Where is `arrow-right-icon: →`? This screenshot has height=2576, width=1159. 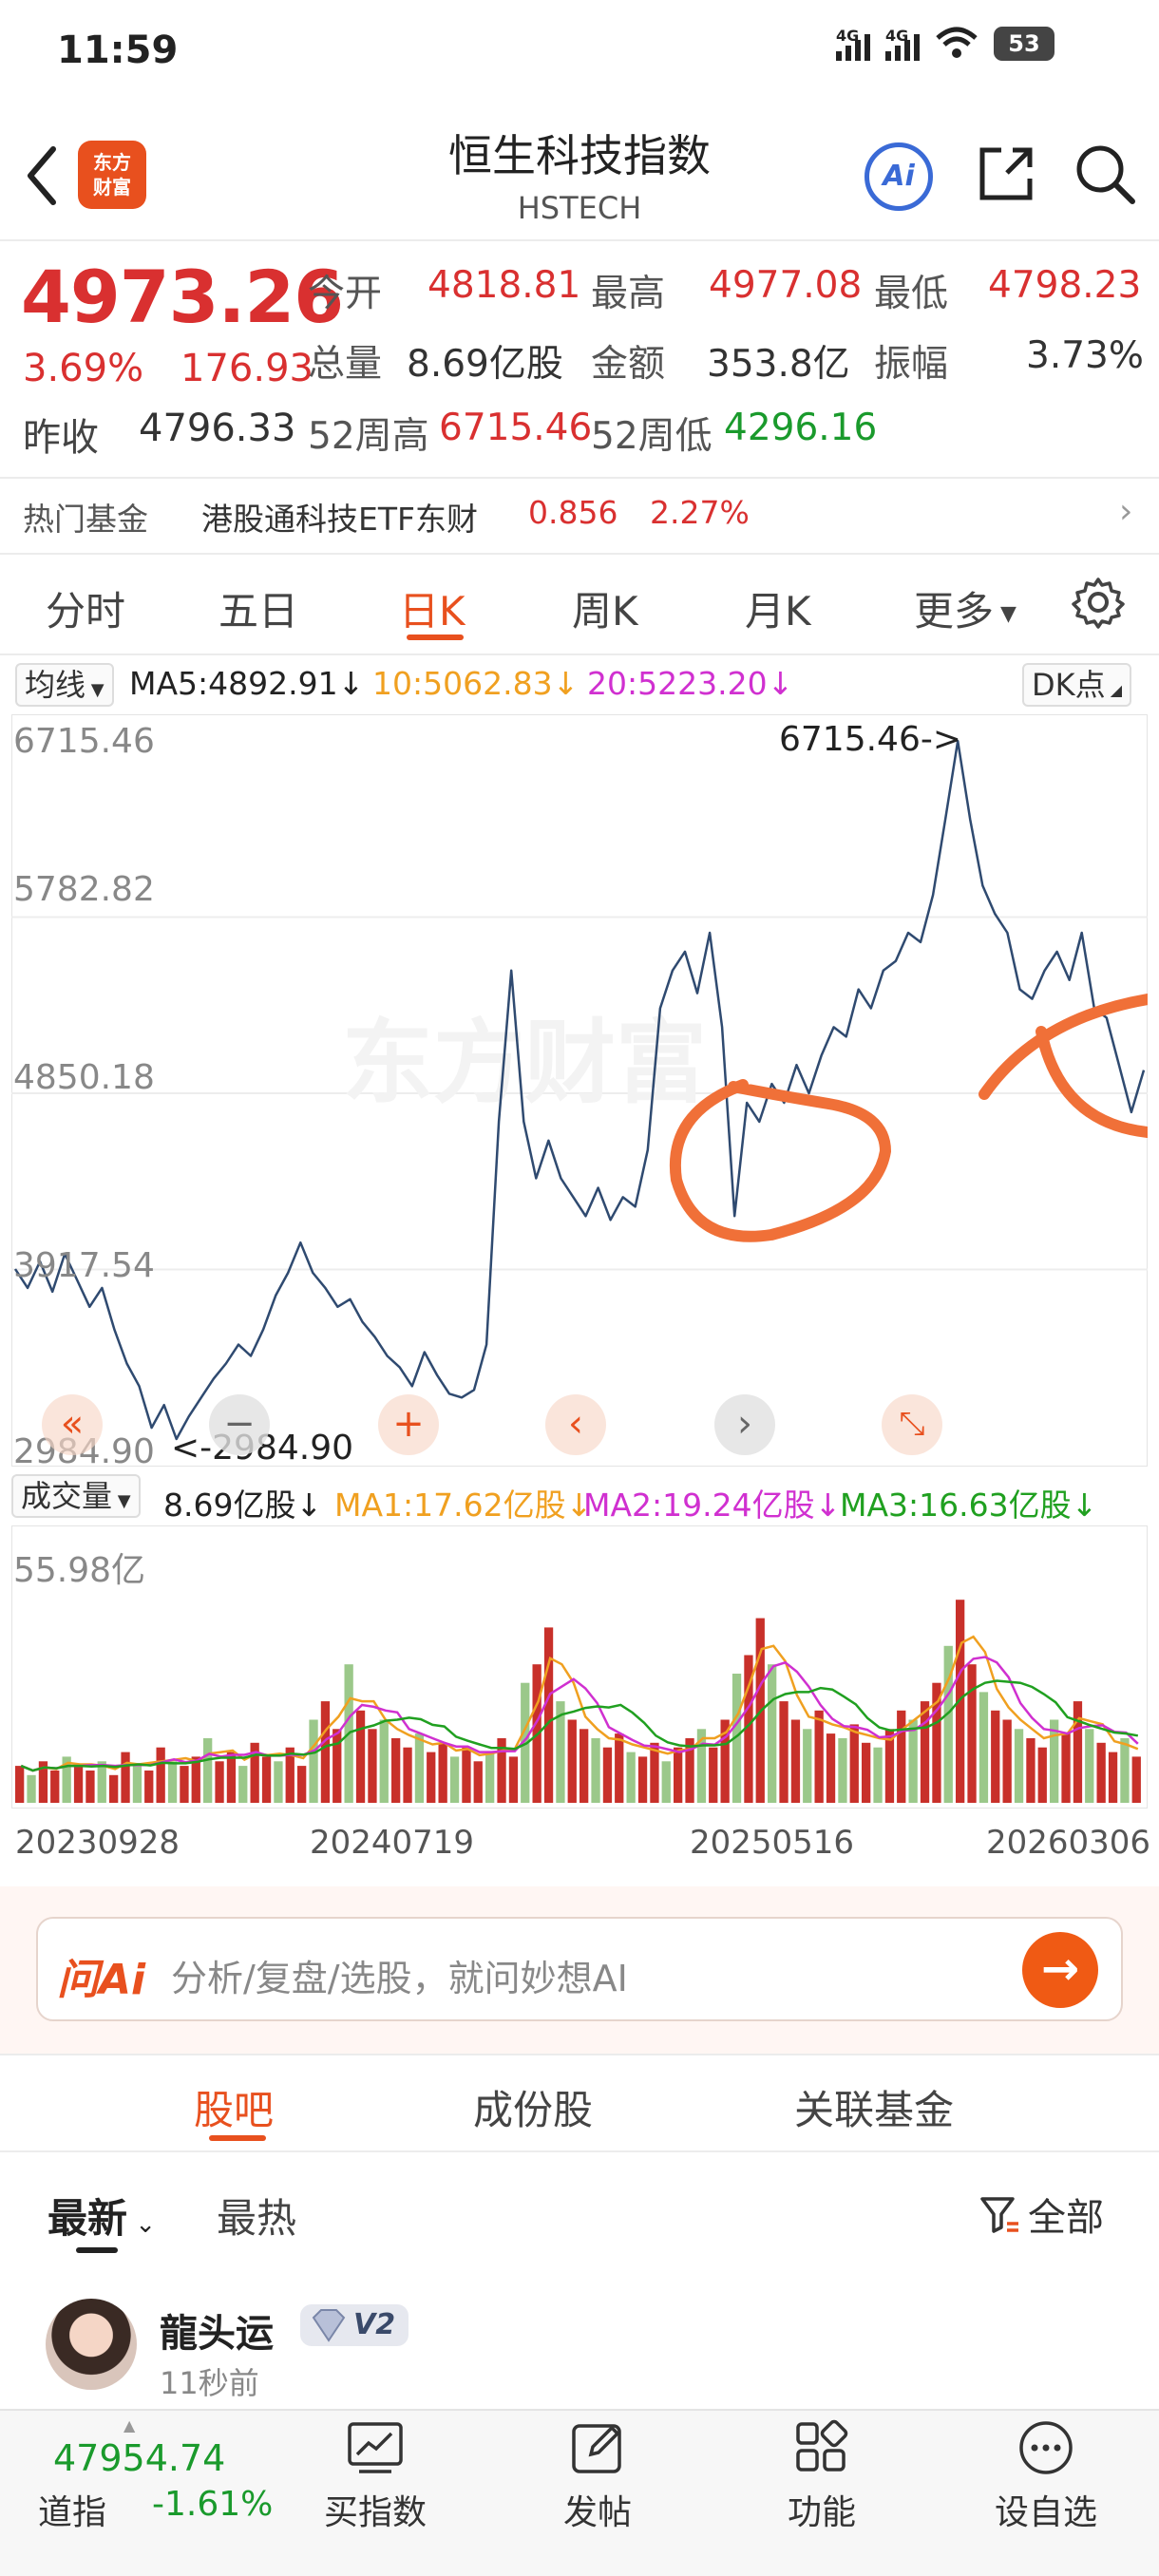
arrow-right-icon: → is located at coordinates (1060, 1970).